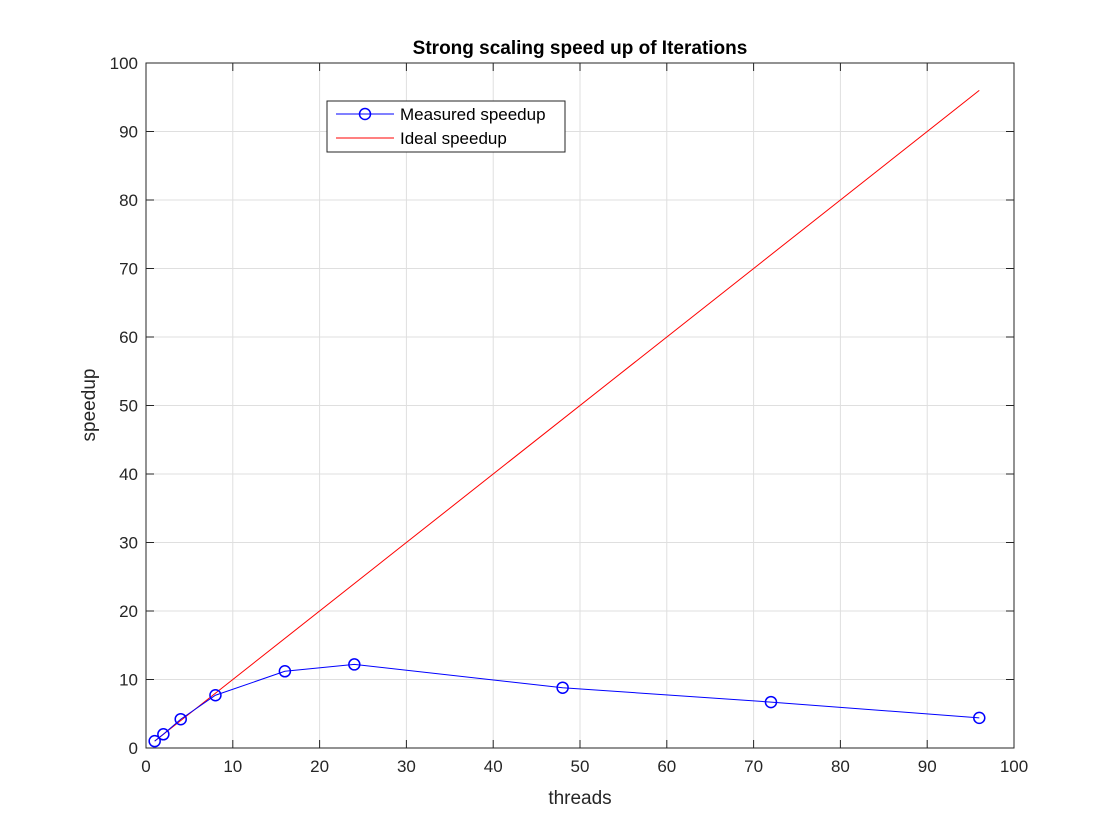 The width and height of the screenshot is (1120, 840). I want to click on y-tick-label: 30, so click(128, 543).